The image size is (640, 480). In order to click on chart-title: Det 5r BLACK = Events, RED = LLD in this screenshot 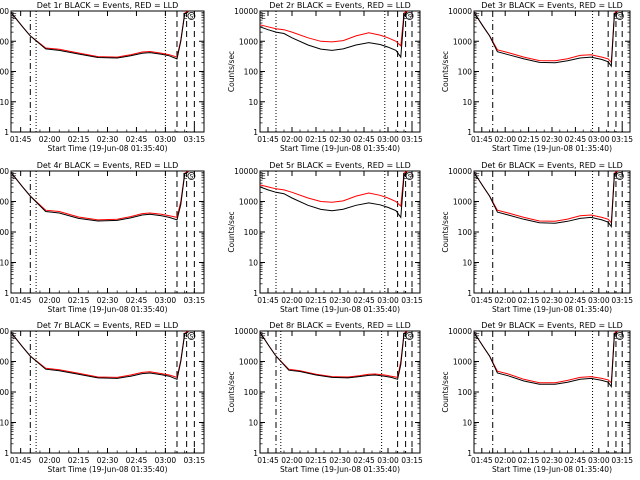, I will do `click(340, 165)`.